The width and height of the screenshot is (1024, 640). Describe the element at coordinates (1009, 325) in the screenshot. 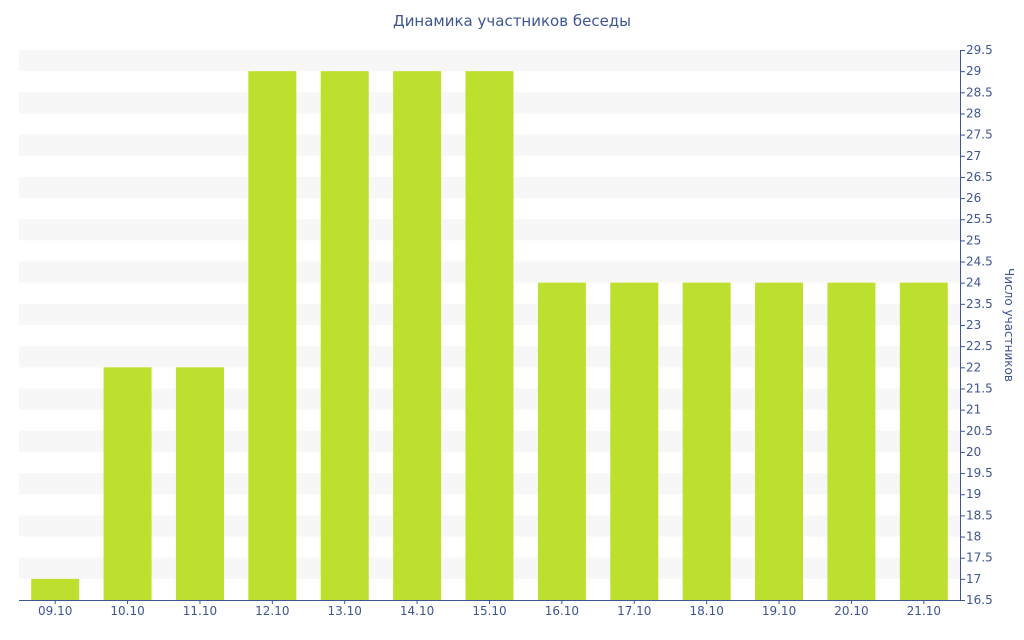

I see `y-axis-title: Число участников` at that location.